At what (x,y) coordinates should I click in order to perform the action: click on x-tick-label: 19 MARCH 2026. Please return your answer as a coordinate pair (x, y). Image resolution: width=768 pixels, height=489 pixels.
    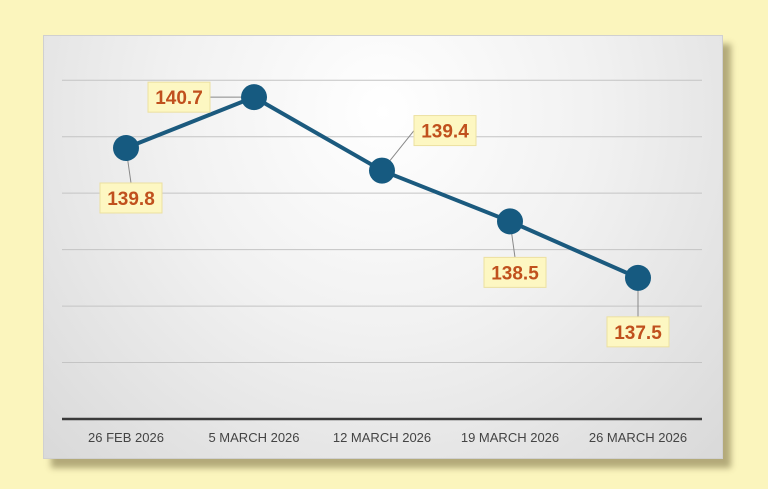
    Looking at the image, I should click on (510, 437).